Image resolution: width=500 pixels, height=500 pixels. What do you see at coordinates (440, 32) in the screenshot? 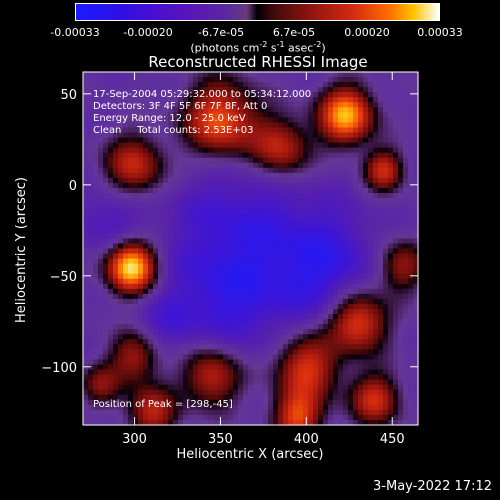
I see `colorbar-tick-label: 0.00033` at bounding box center [440, 32].